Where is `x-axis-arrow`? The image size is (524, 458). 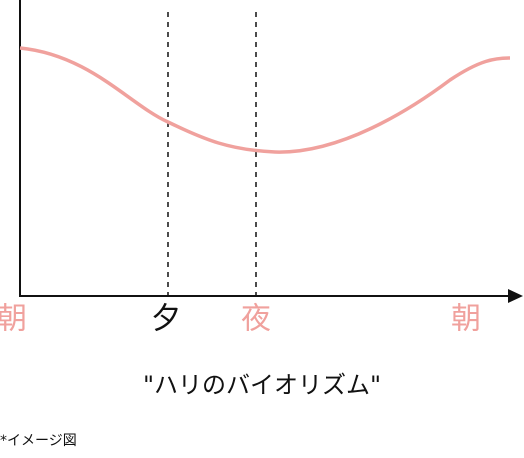 x-axis-arrow is located at coordinates (515, 296).